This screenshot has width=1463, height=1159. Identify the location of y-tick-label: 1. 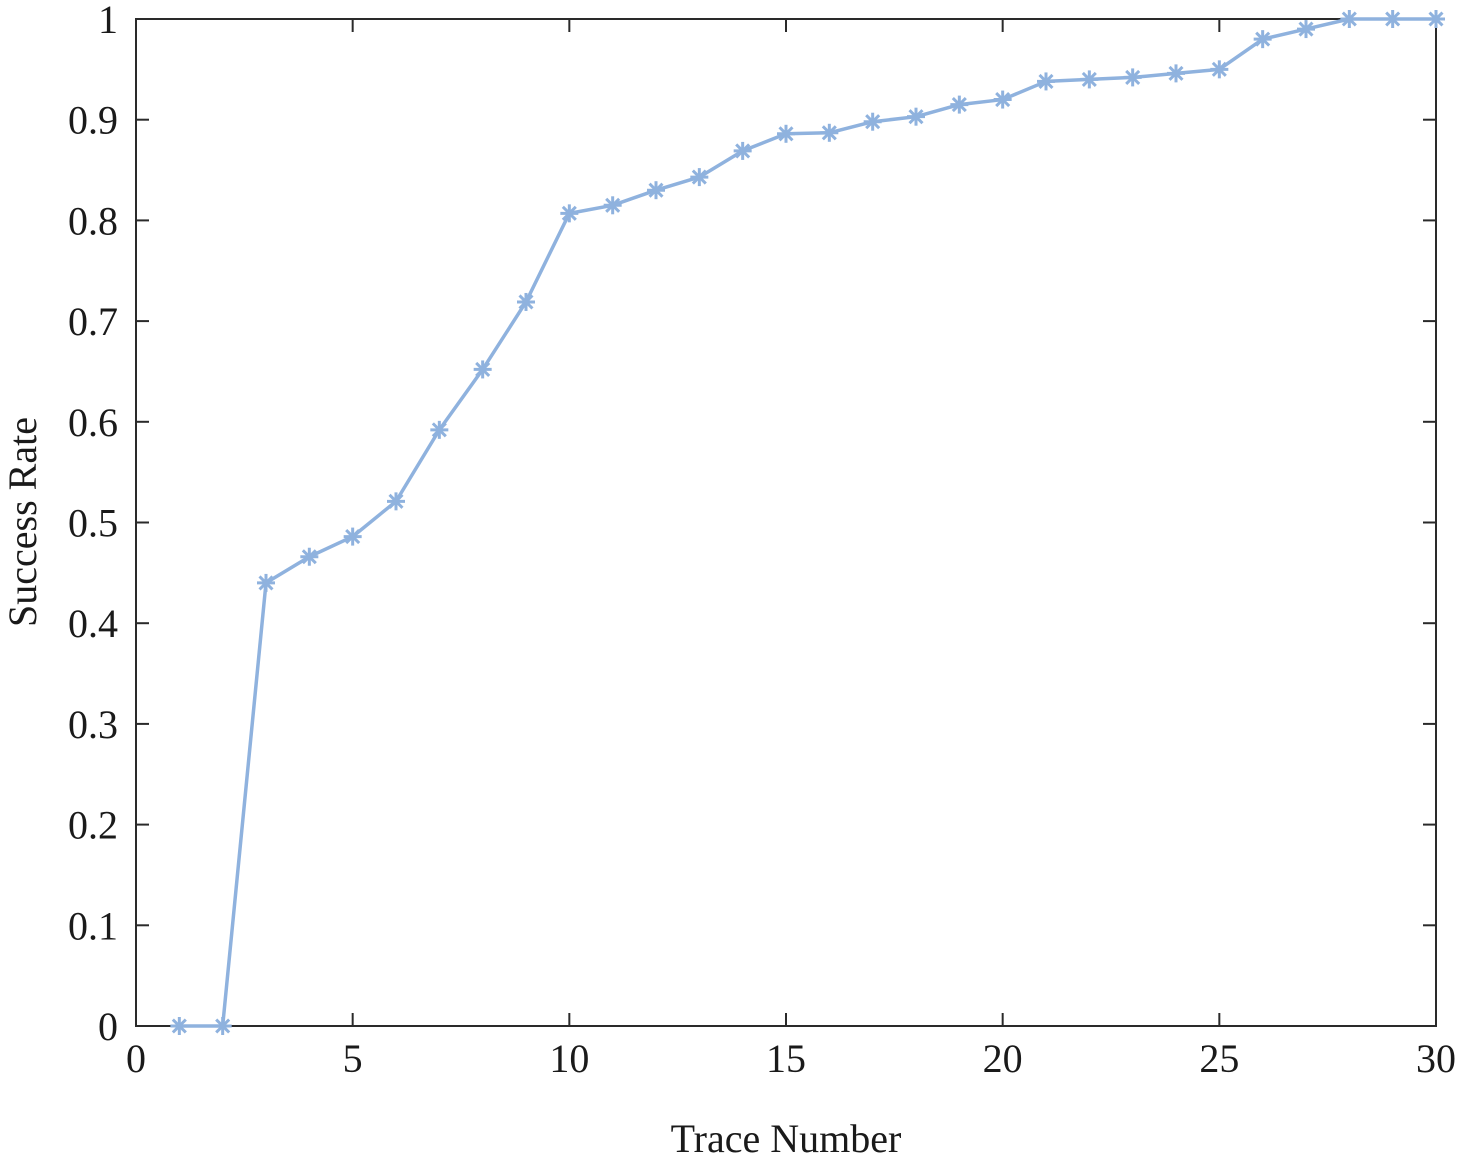
(108, 21).